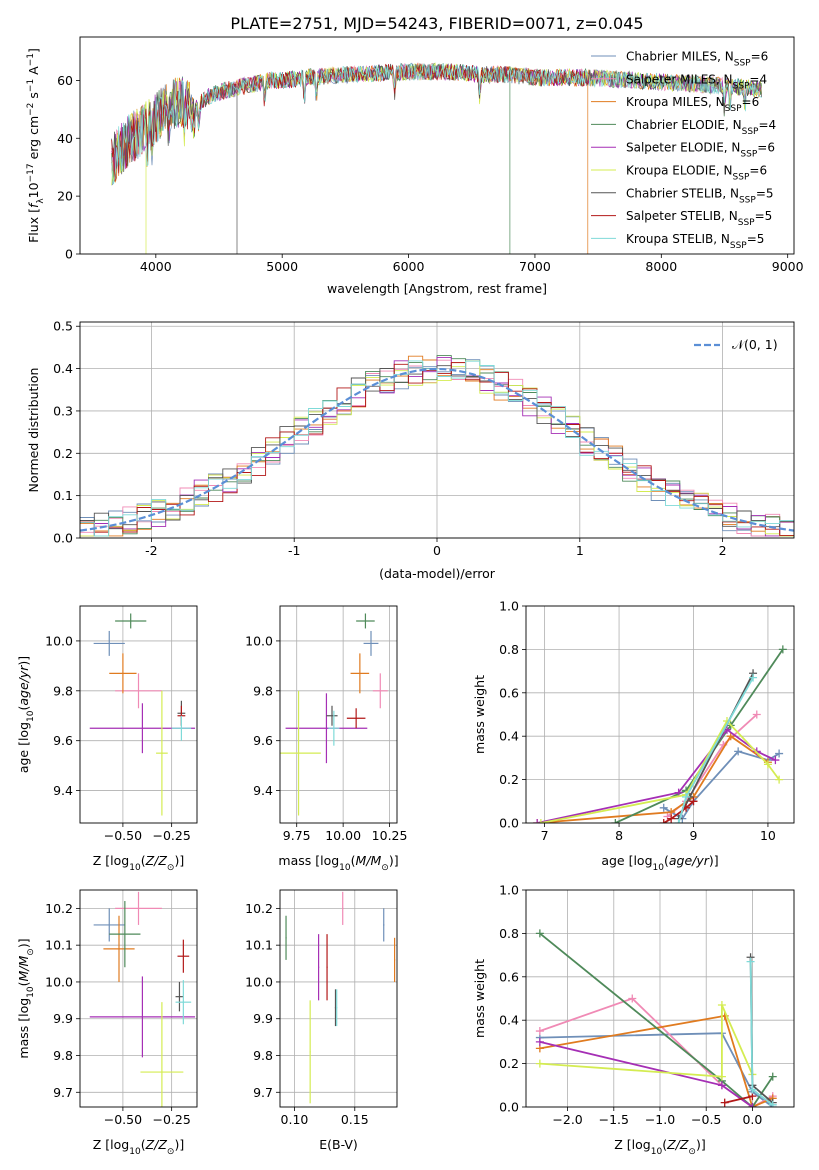  Describe the element at coordinates (535, 266) in the screenshot. I see `x-tick-label: 7000` at that location.